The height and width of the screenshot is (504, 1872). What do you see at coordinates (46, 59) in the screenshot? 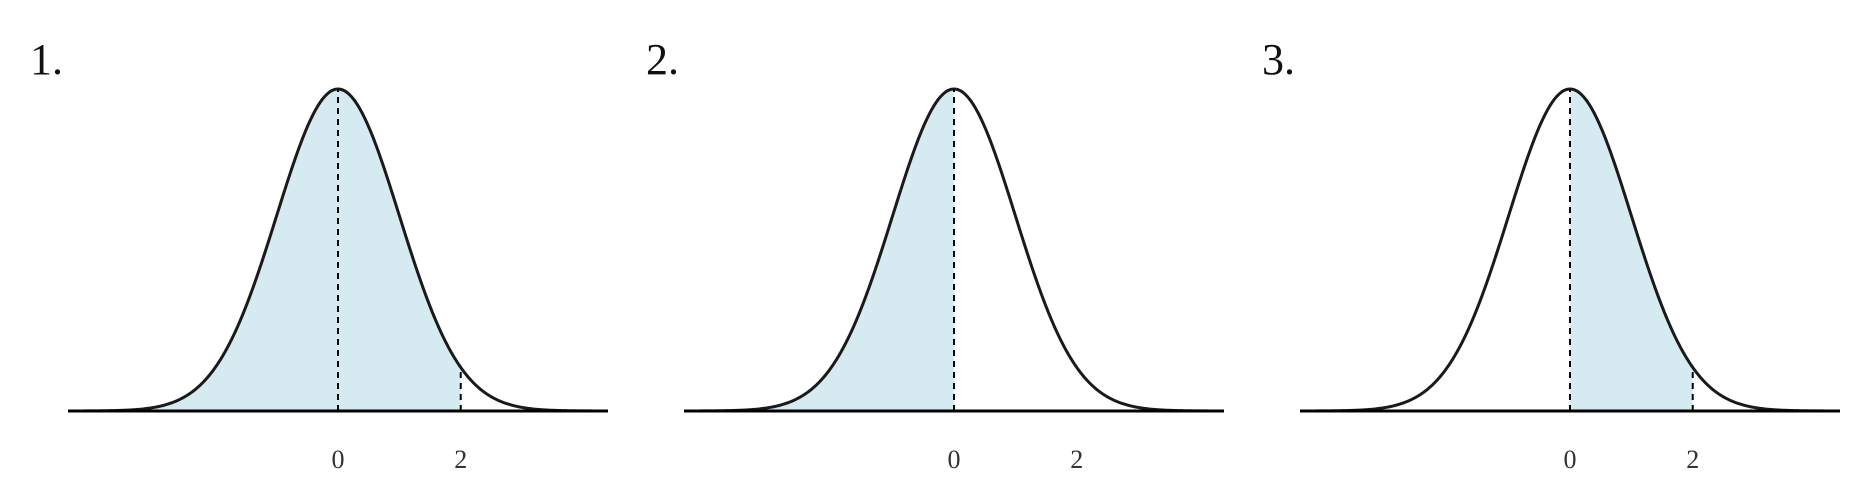
I see `panel-label: 1.` at bounding box center [46, 59].